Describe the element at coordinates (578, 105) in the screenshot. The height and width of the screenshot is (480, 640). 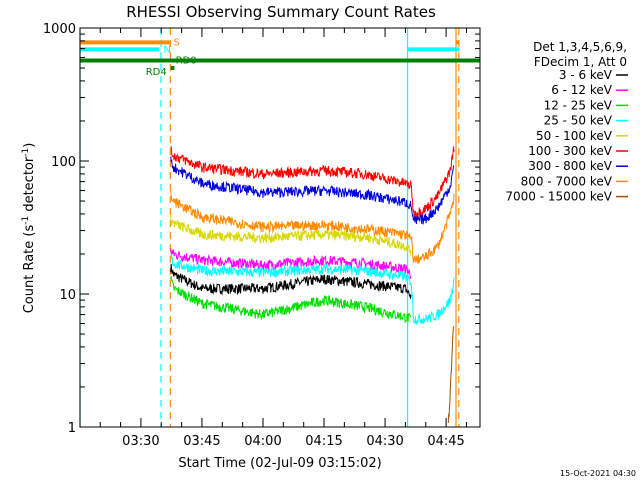
I see `legend-entry-label: 12 - 25 keV` at that location.